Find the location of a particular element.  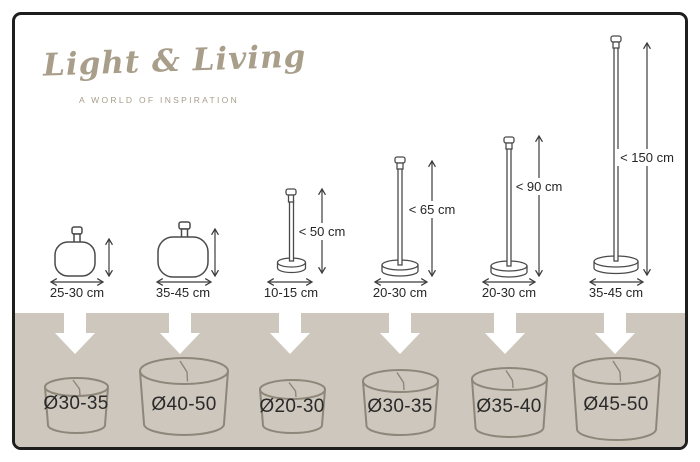

shade4-diameter-label: Ø30-35 is located at coordinates (400, 406).